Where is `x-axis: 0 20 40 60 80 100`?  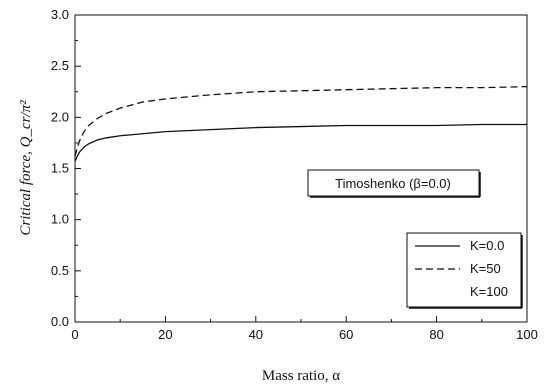 x-axis: 0 20 40 60 80 100 is located at coordinates (304, 329).